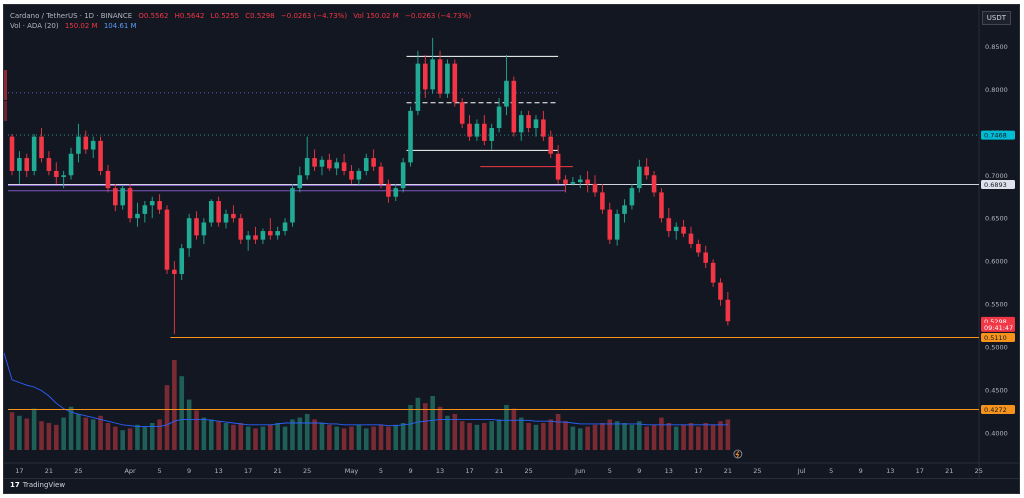 Image resolution: width=1024 pixels, height=498 pixels. I want to click on time-tick-label: 5, so click(160, 471).